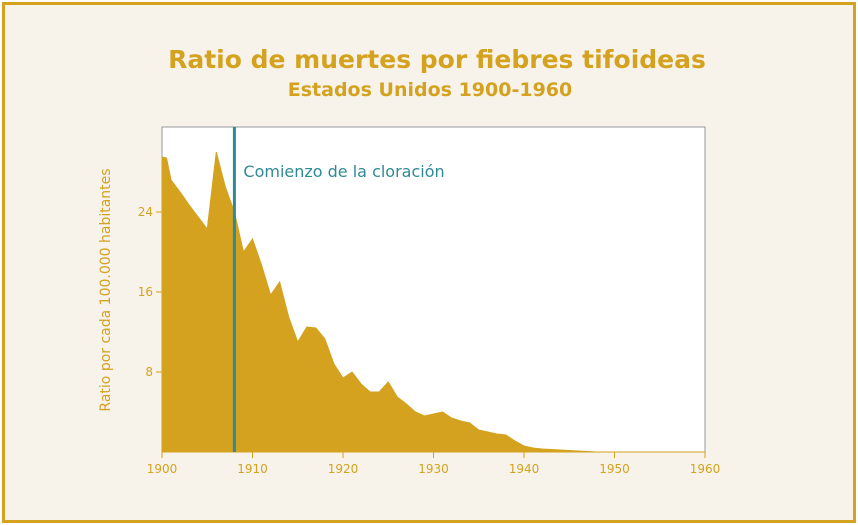  I want to click on chlorination-label: Comienzo de la cloración, so click(343, 171).